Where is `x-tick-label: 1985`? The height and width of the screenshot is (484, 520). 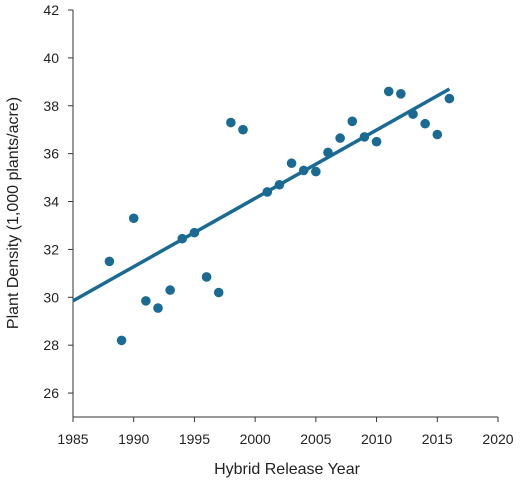
x-tick-label: 1985 is located at coordinates (72, 439).